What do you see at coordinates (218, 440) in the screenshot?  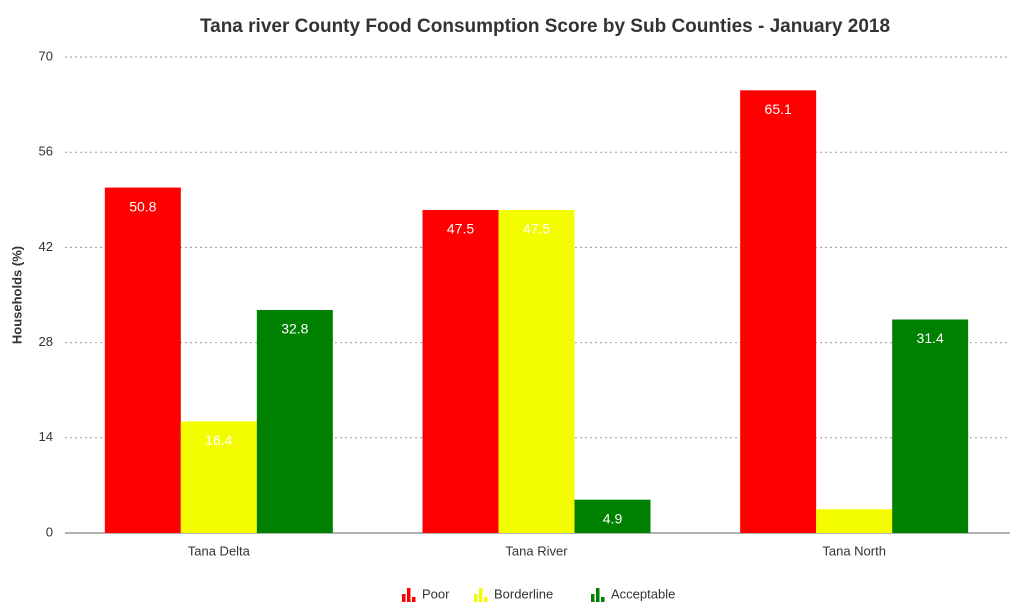 I see `data-label: 16.4` at bounding box center [218, 440].